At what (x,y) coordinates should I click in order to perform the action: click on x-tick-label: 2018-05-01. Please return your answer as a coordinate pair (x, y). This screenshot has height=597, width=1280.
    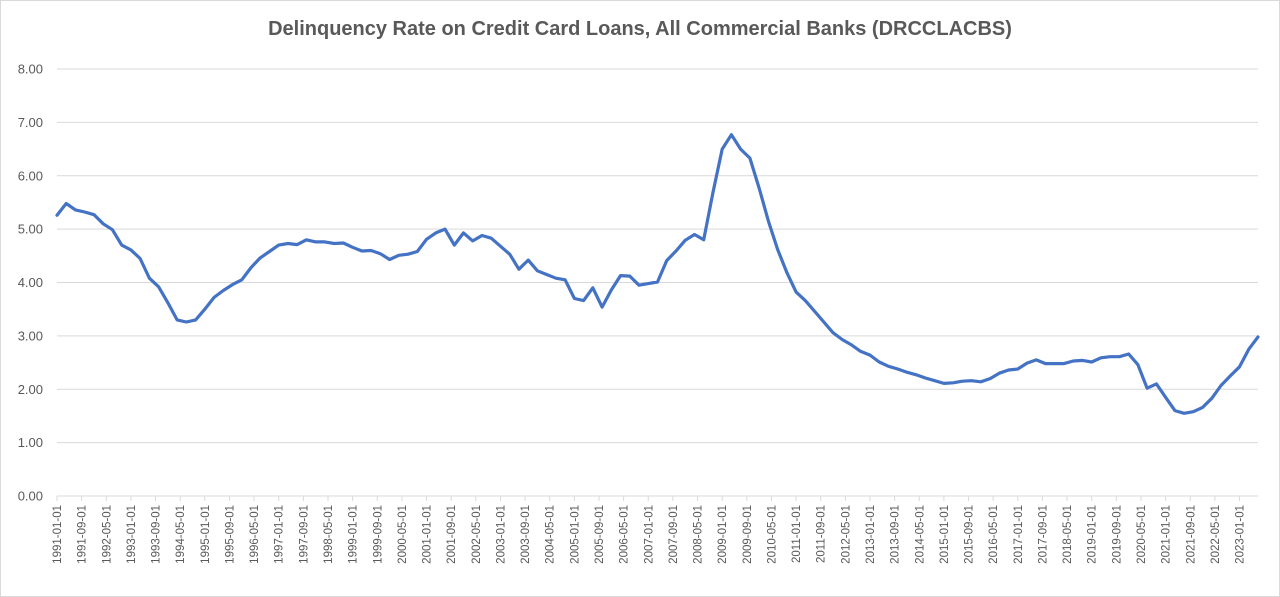
    Looking at the image, I should click on (1068, 534).